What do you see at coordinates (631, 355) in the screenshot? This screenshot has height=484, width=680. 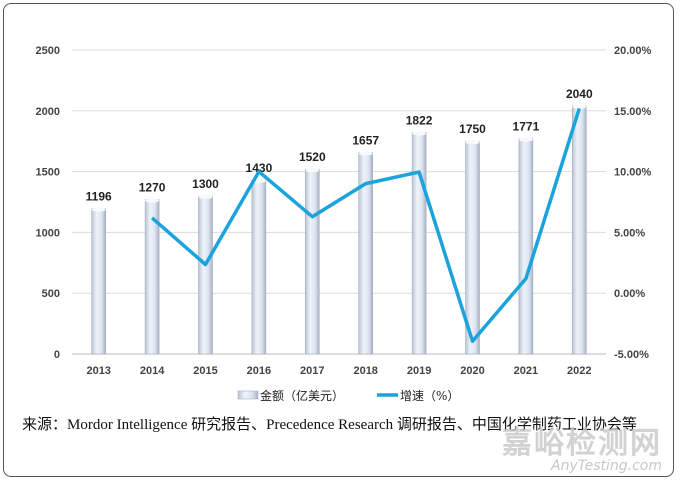 I see `right-tick-label: -5.00%` at bounding box center [631, 355].